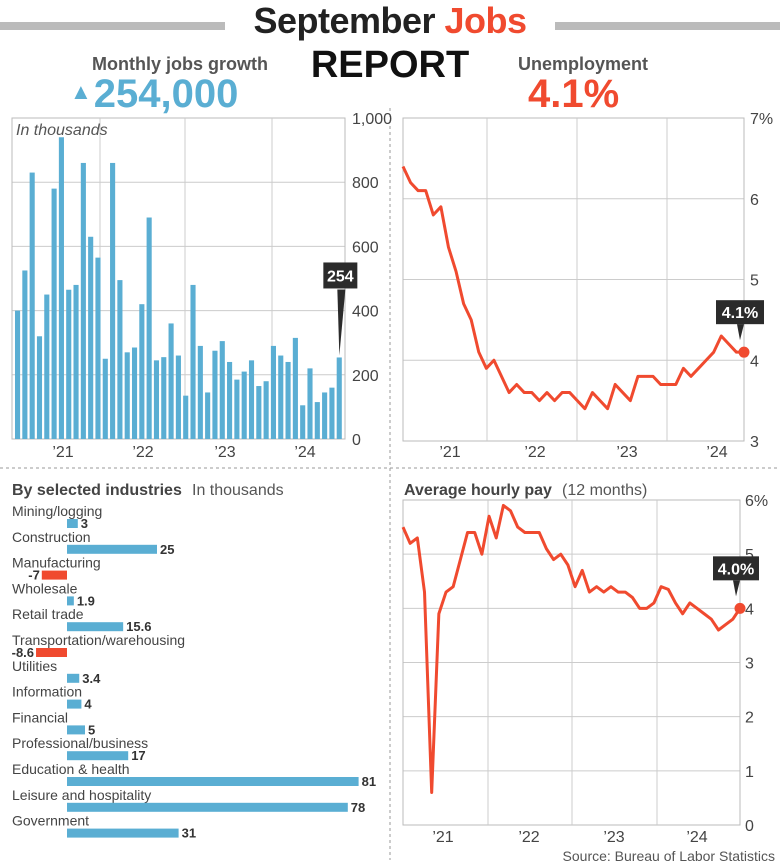 The width and height of the screenshot is (780, 867). Describe the element at coordinates (754, 200) in the screenshot. I see `y-tick-label: 6` at that location.